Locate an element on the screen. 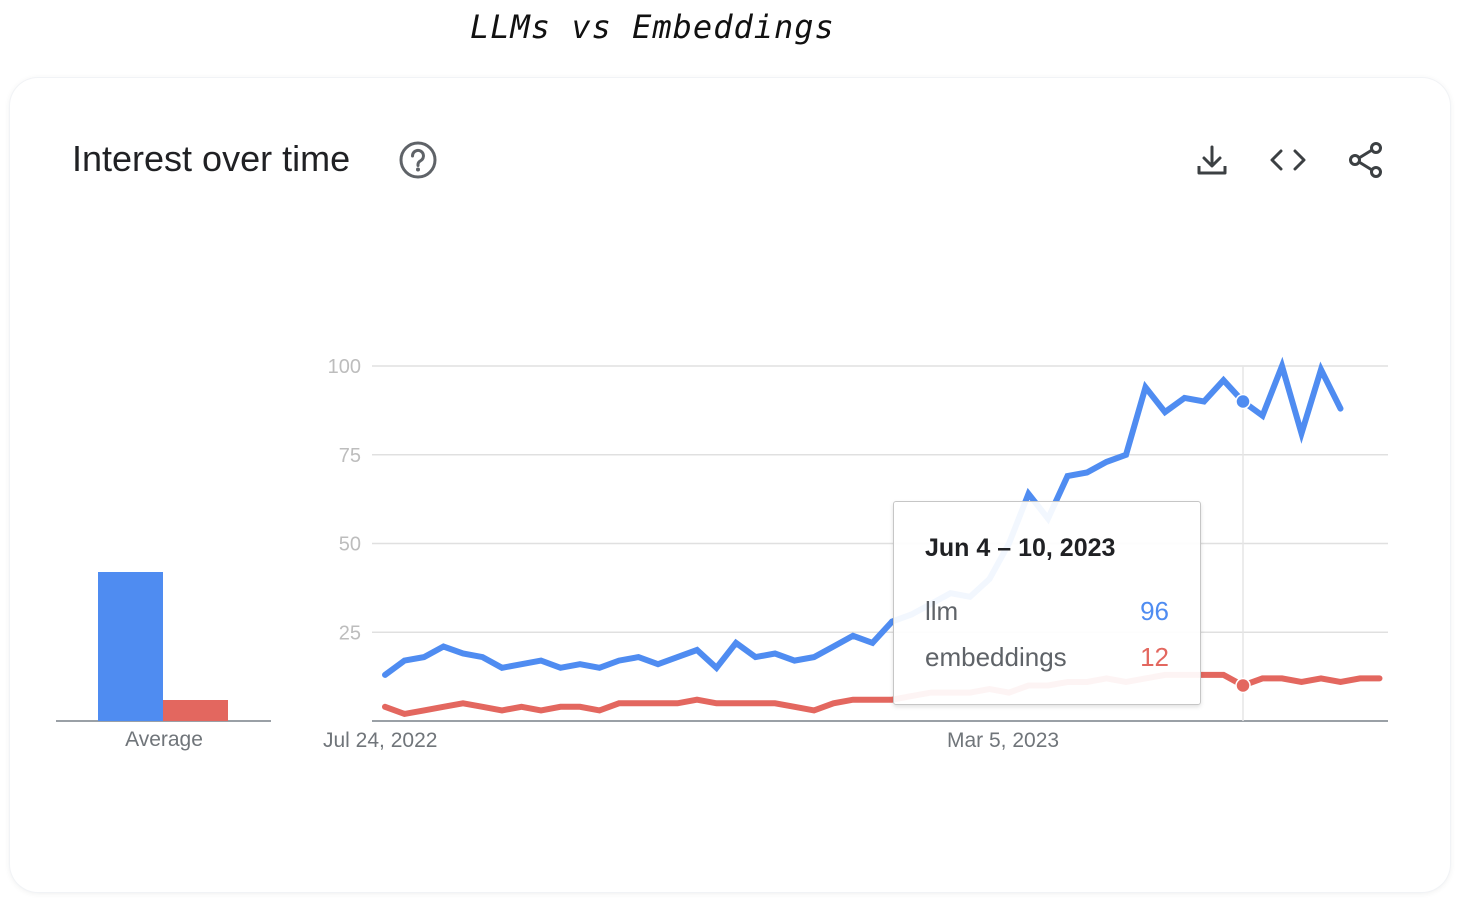 This screenshot has width=1460, height=902. average-bar-llm is located at coordinates (130, 646).